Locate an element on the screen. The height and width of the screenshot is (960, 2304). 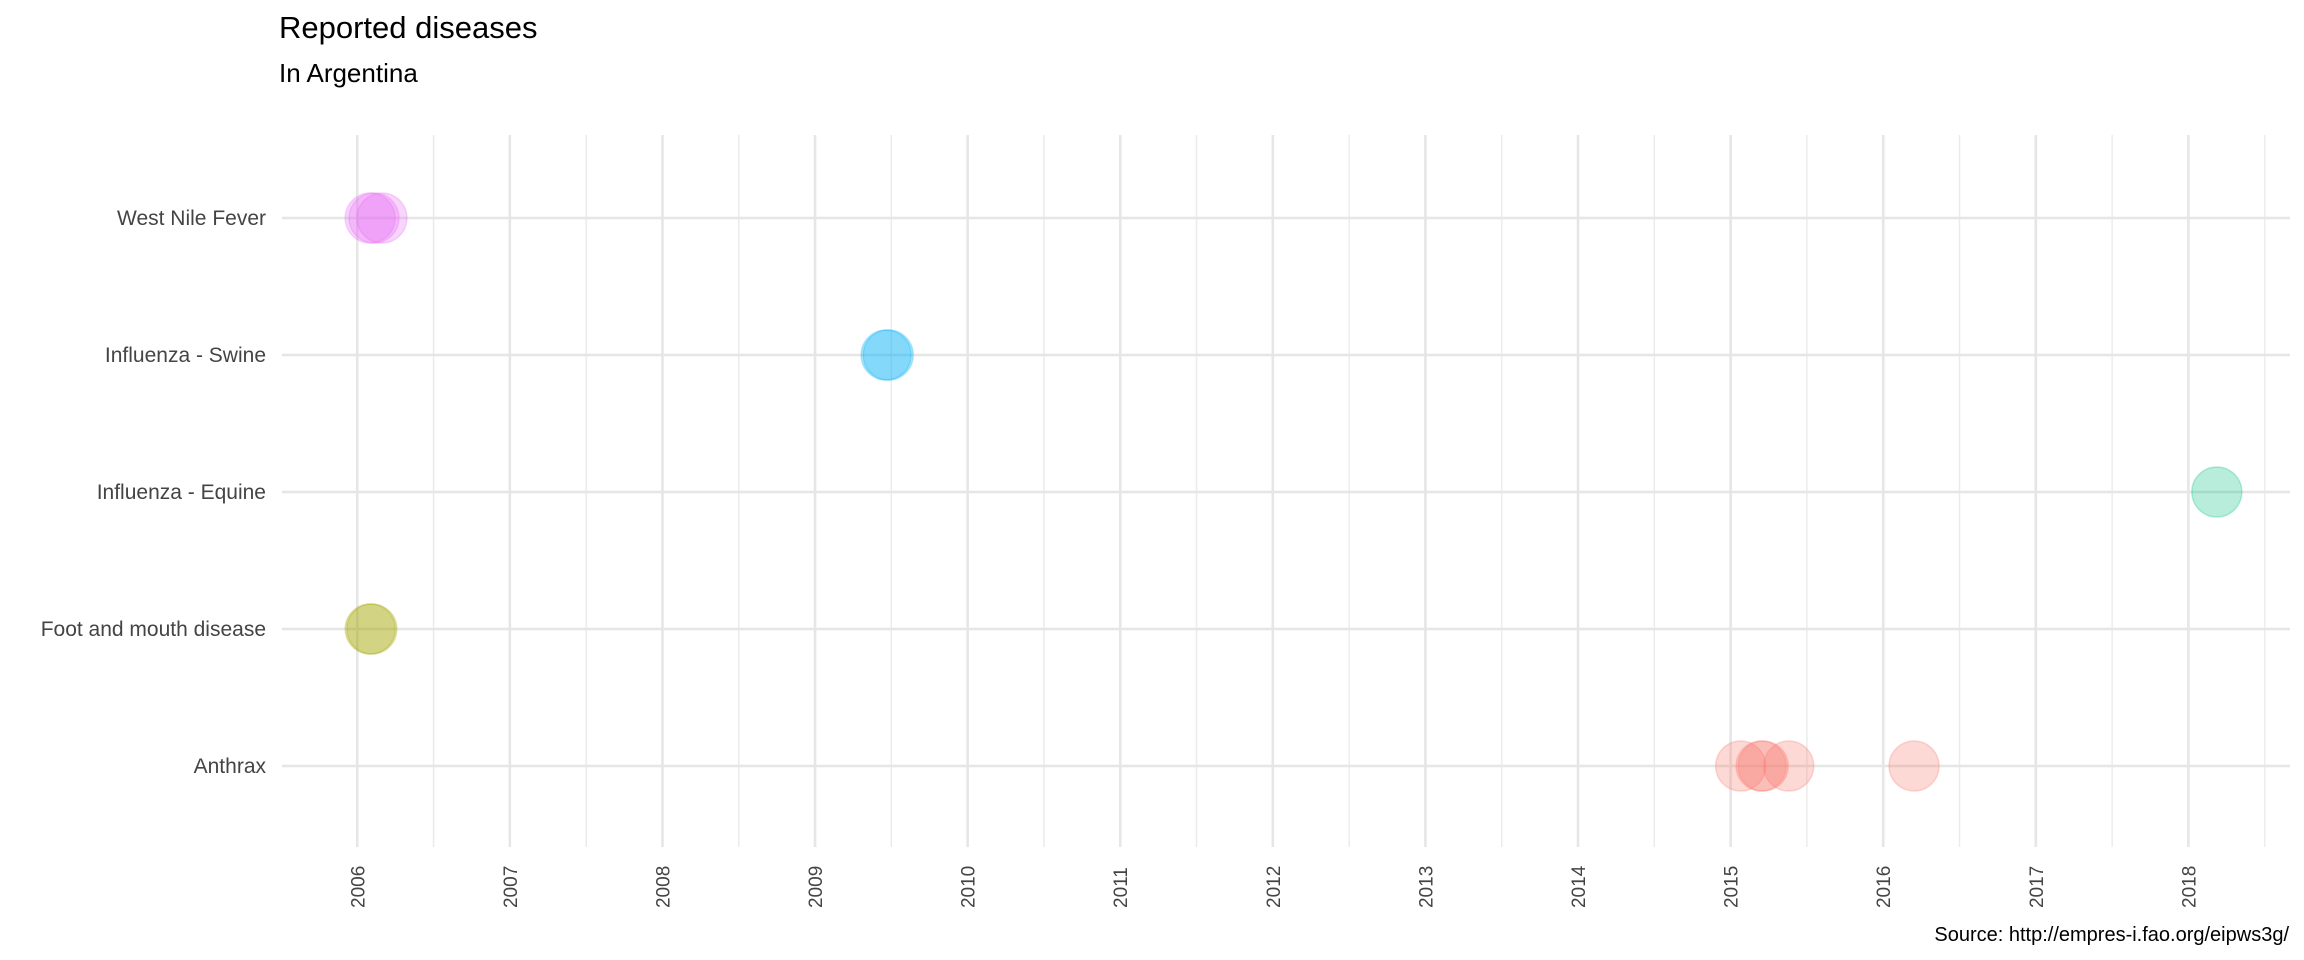
x-tick-label: 2015 is located at coordinates (1732, 887).